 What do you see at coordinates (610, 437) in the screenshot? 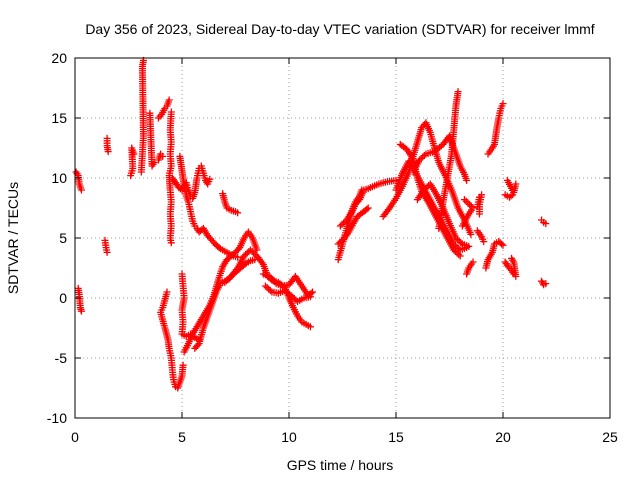
I see `x-tick-label: 25` at bounding box center [610, 437].